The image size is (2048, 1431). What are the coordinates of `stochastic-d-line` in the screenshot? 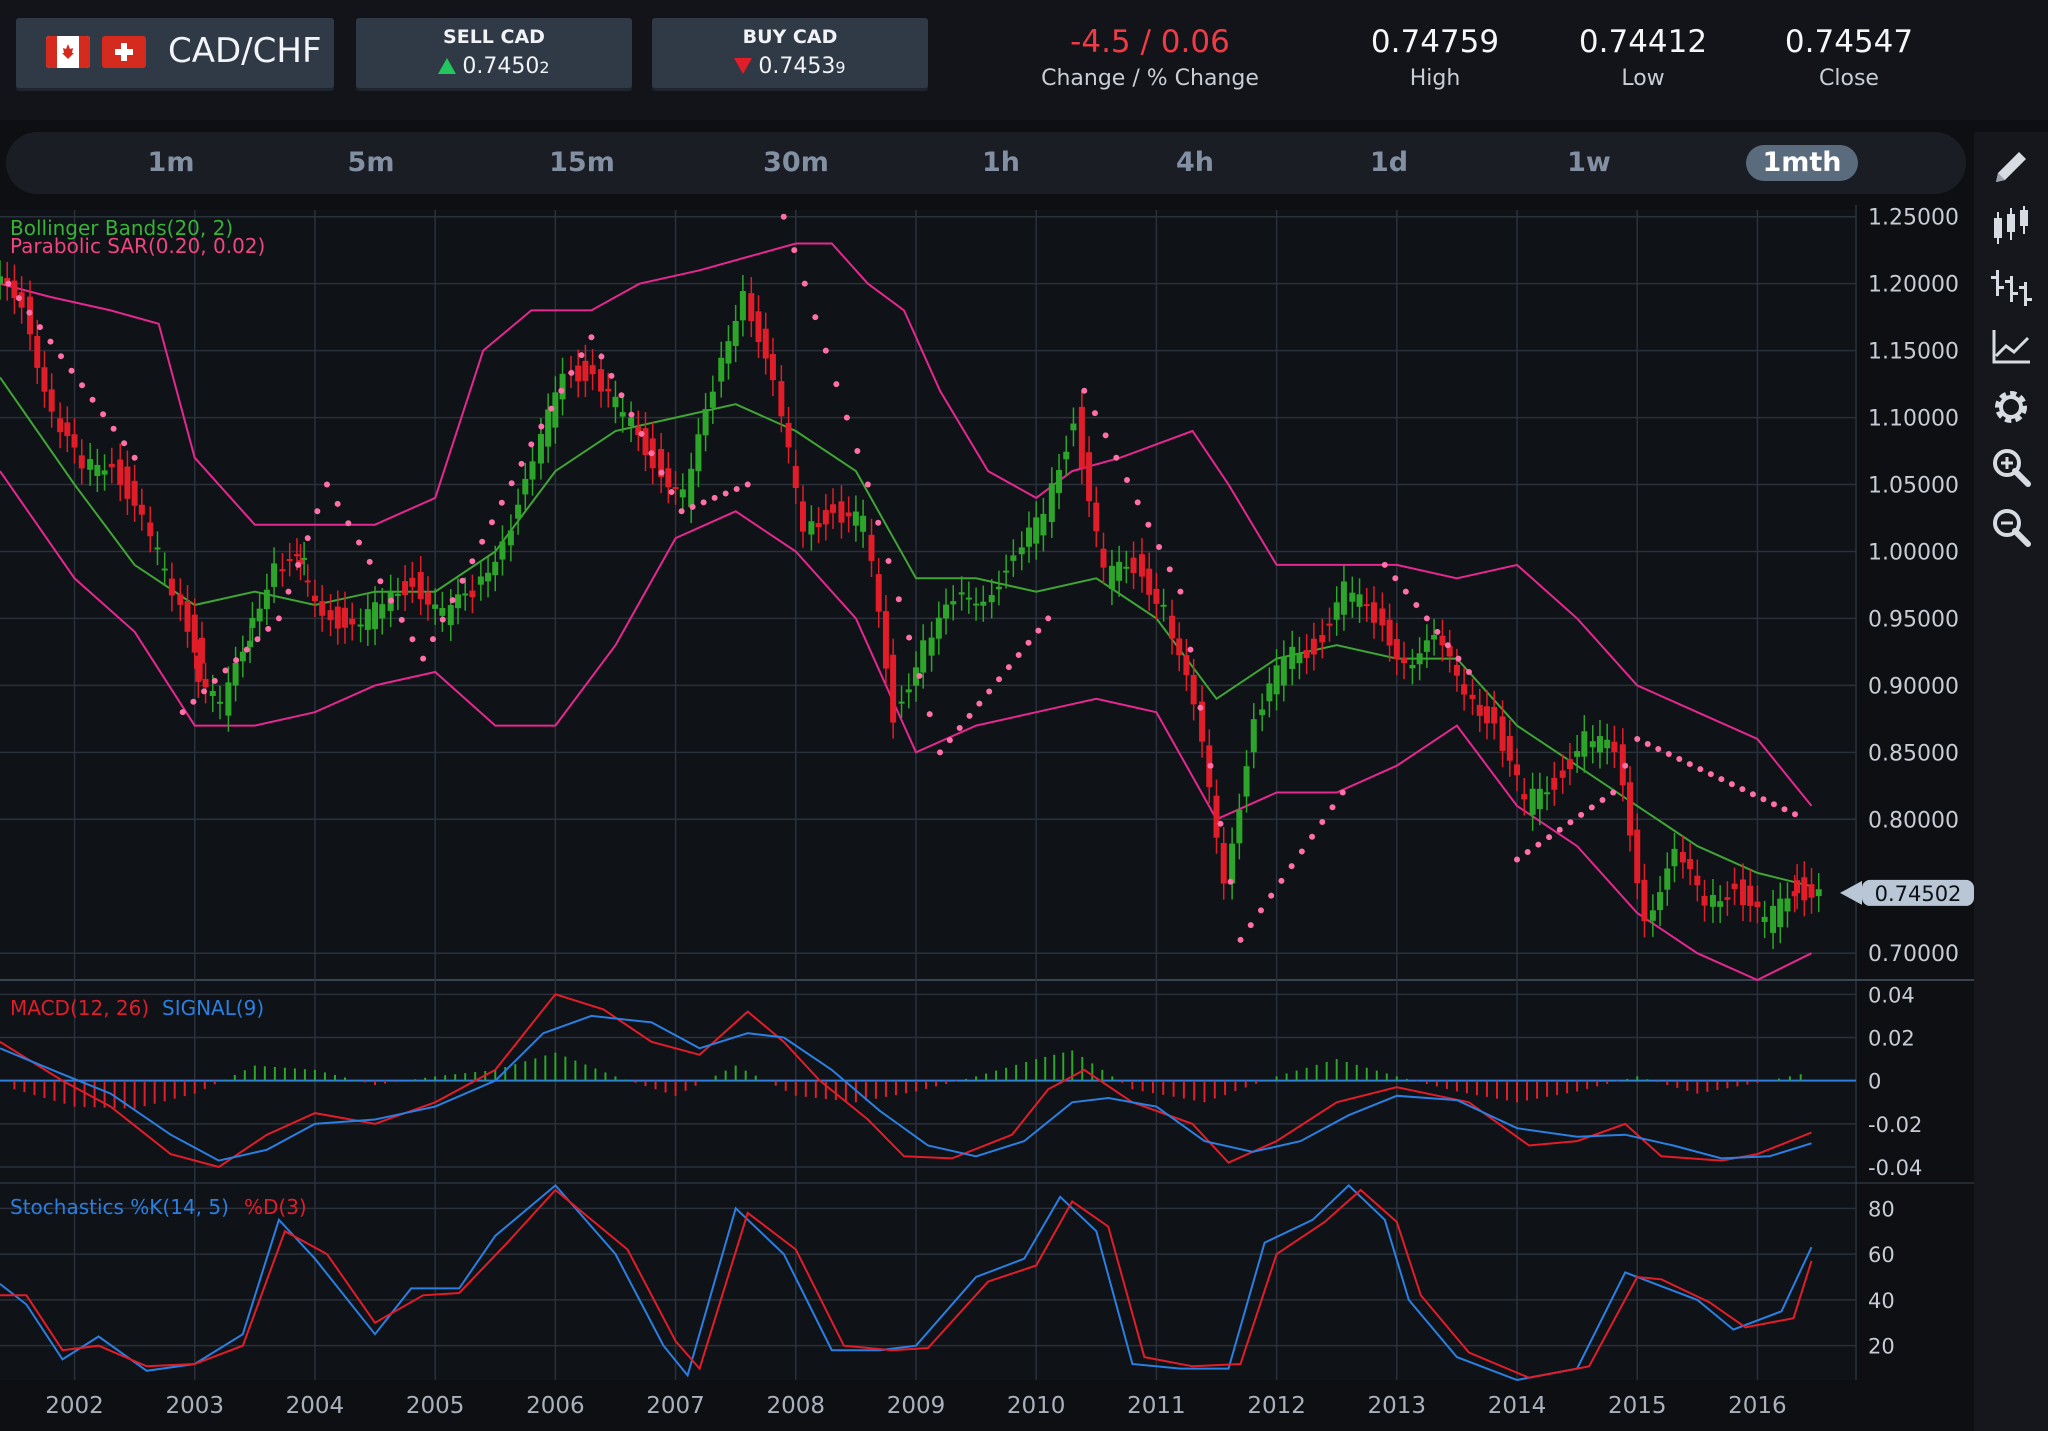 It's located at (906, 1283).